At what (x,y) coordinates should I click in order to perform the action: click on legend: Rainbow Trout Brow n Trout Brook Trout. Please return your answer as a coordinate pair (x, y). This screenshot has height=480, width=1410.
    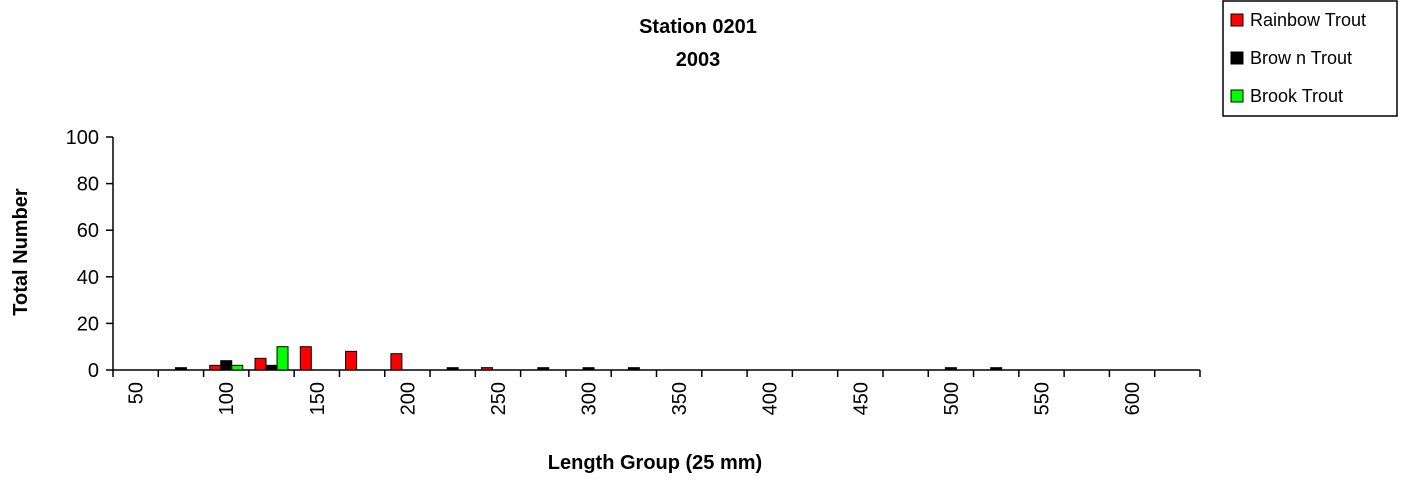
    Looking at the image, I should click on (1310, 58).